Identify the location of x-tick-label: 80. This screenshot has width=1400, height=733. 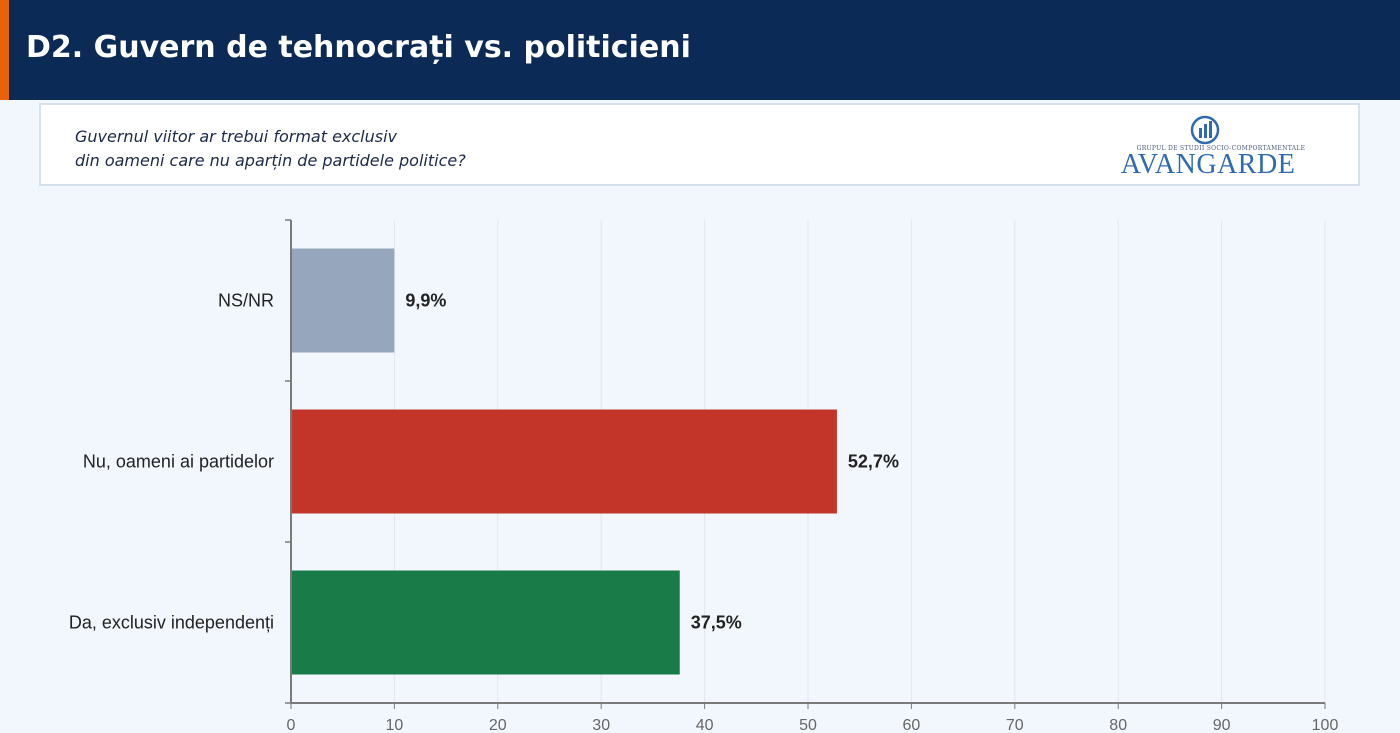
(1118, 725).